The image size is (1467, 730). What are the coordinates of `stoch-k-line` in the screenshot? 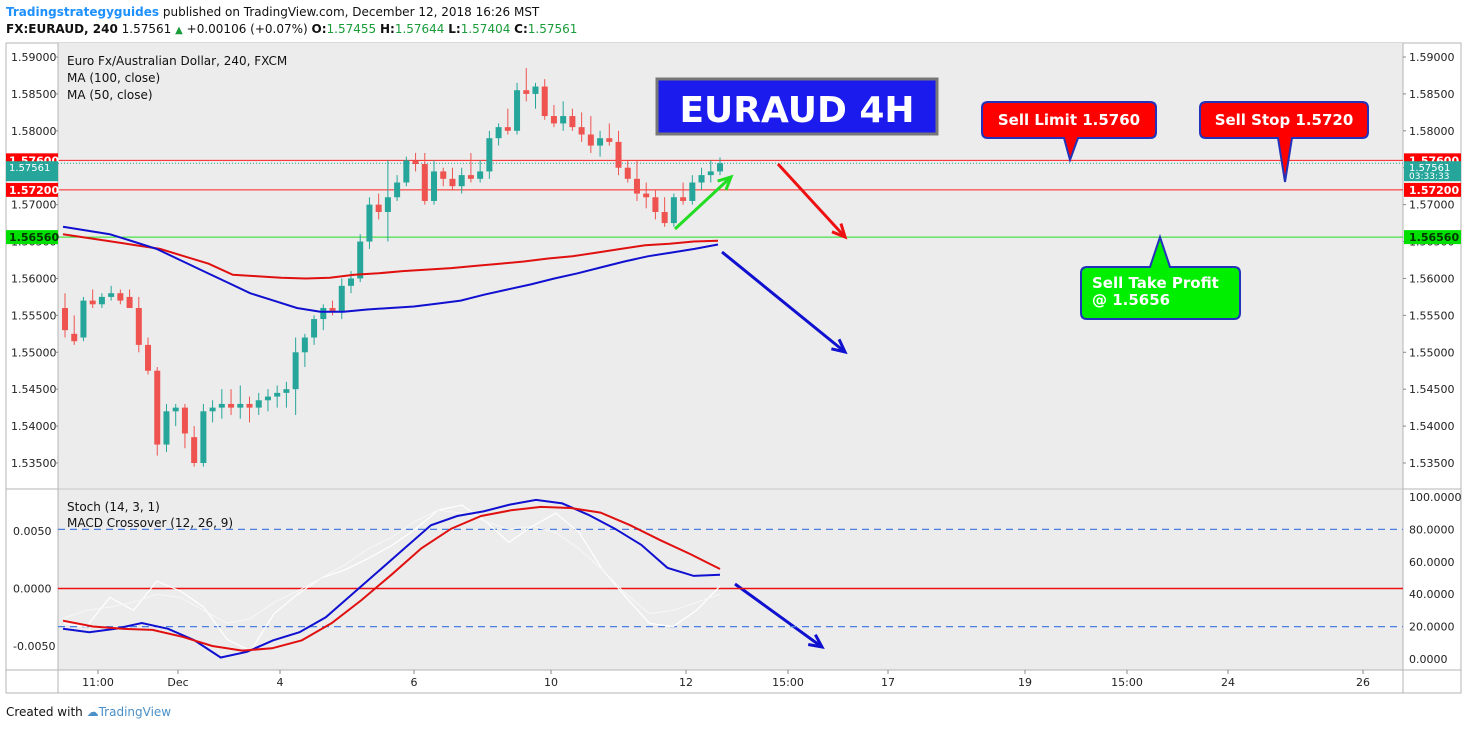 It's located at (391, 578).